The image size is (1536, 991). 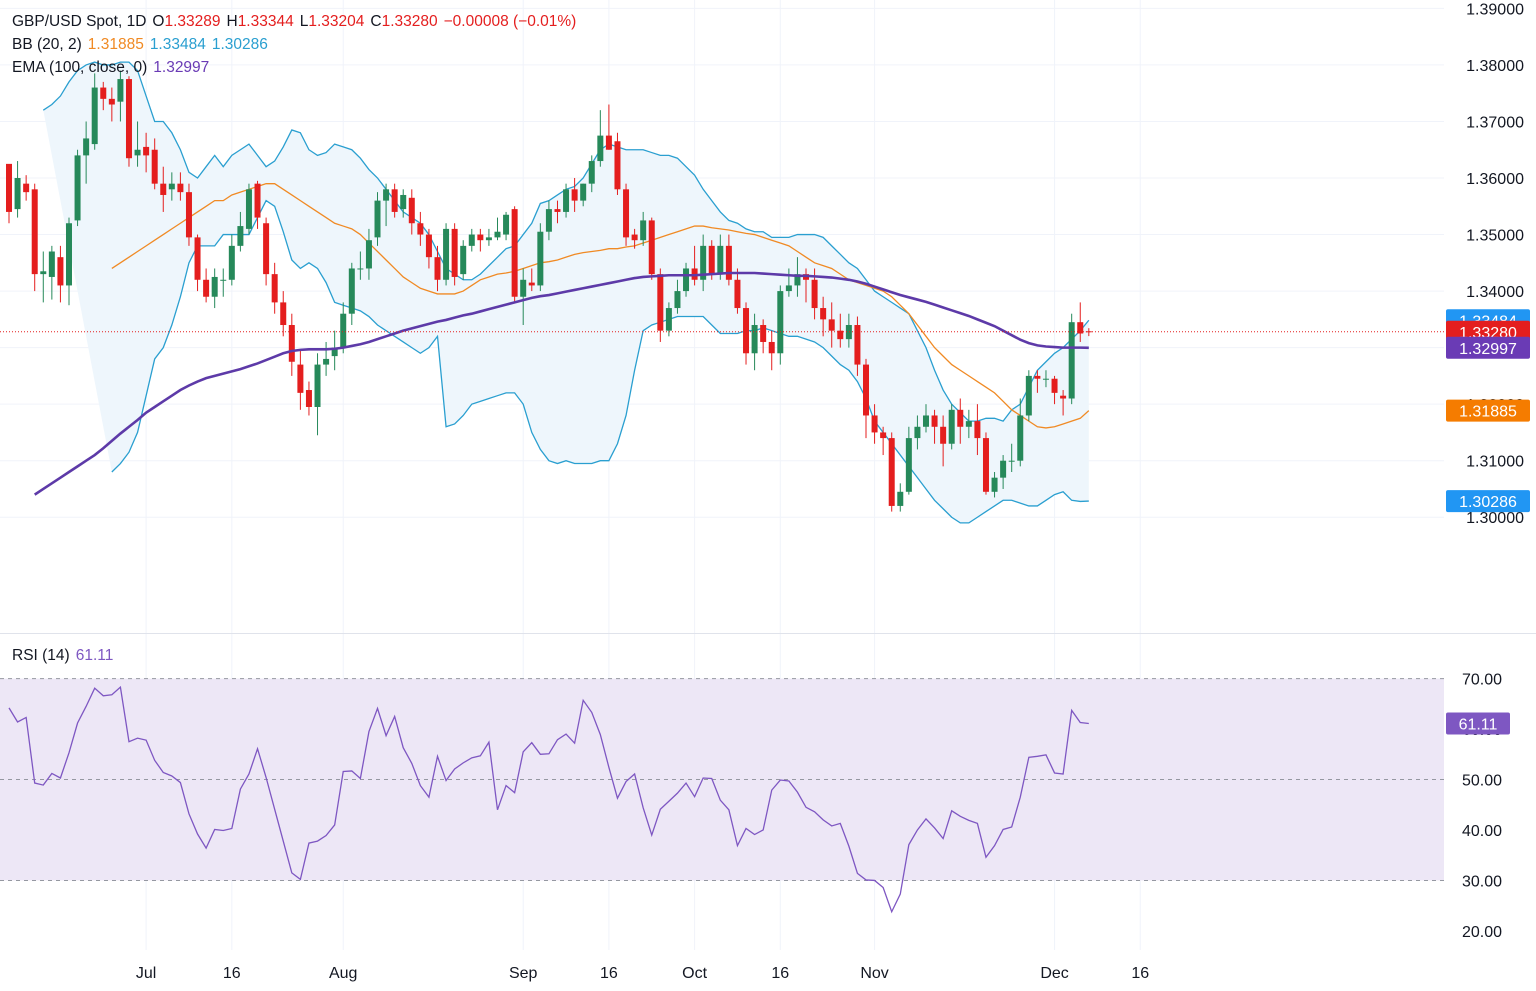 What do you see at coordinates (177, 44) in the screenshot?
I see `bb-upper-value: 1.33484` at bounding box center [177, 44].